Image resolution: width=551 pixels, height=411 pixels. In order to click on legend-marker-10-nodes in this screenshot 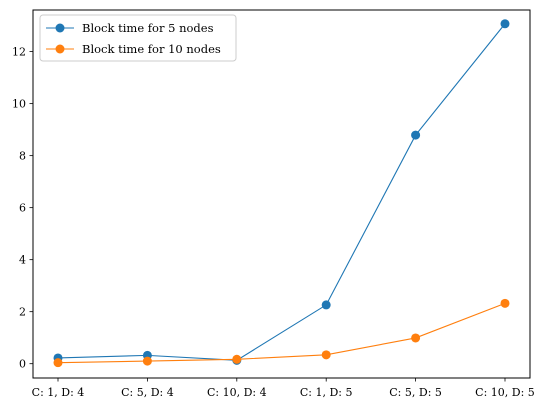, I will do `click(60, 49)`.